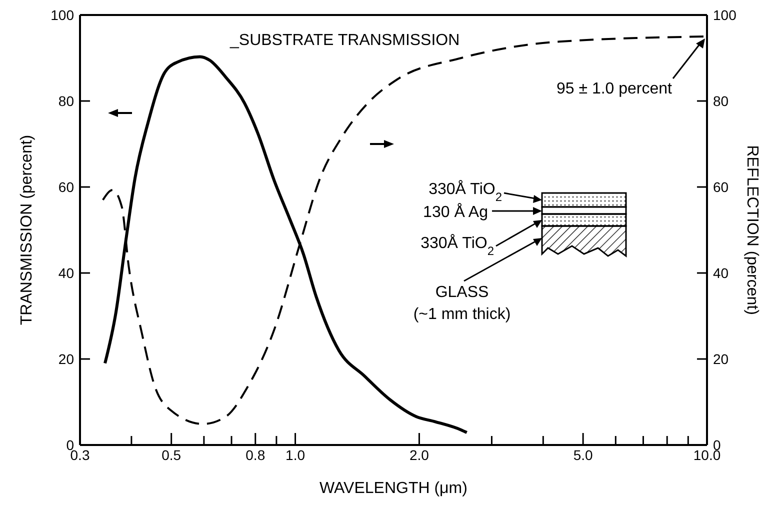  I want to click on y2-tick-label: 40, so click(721, 272).